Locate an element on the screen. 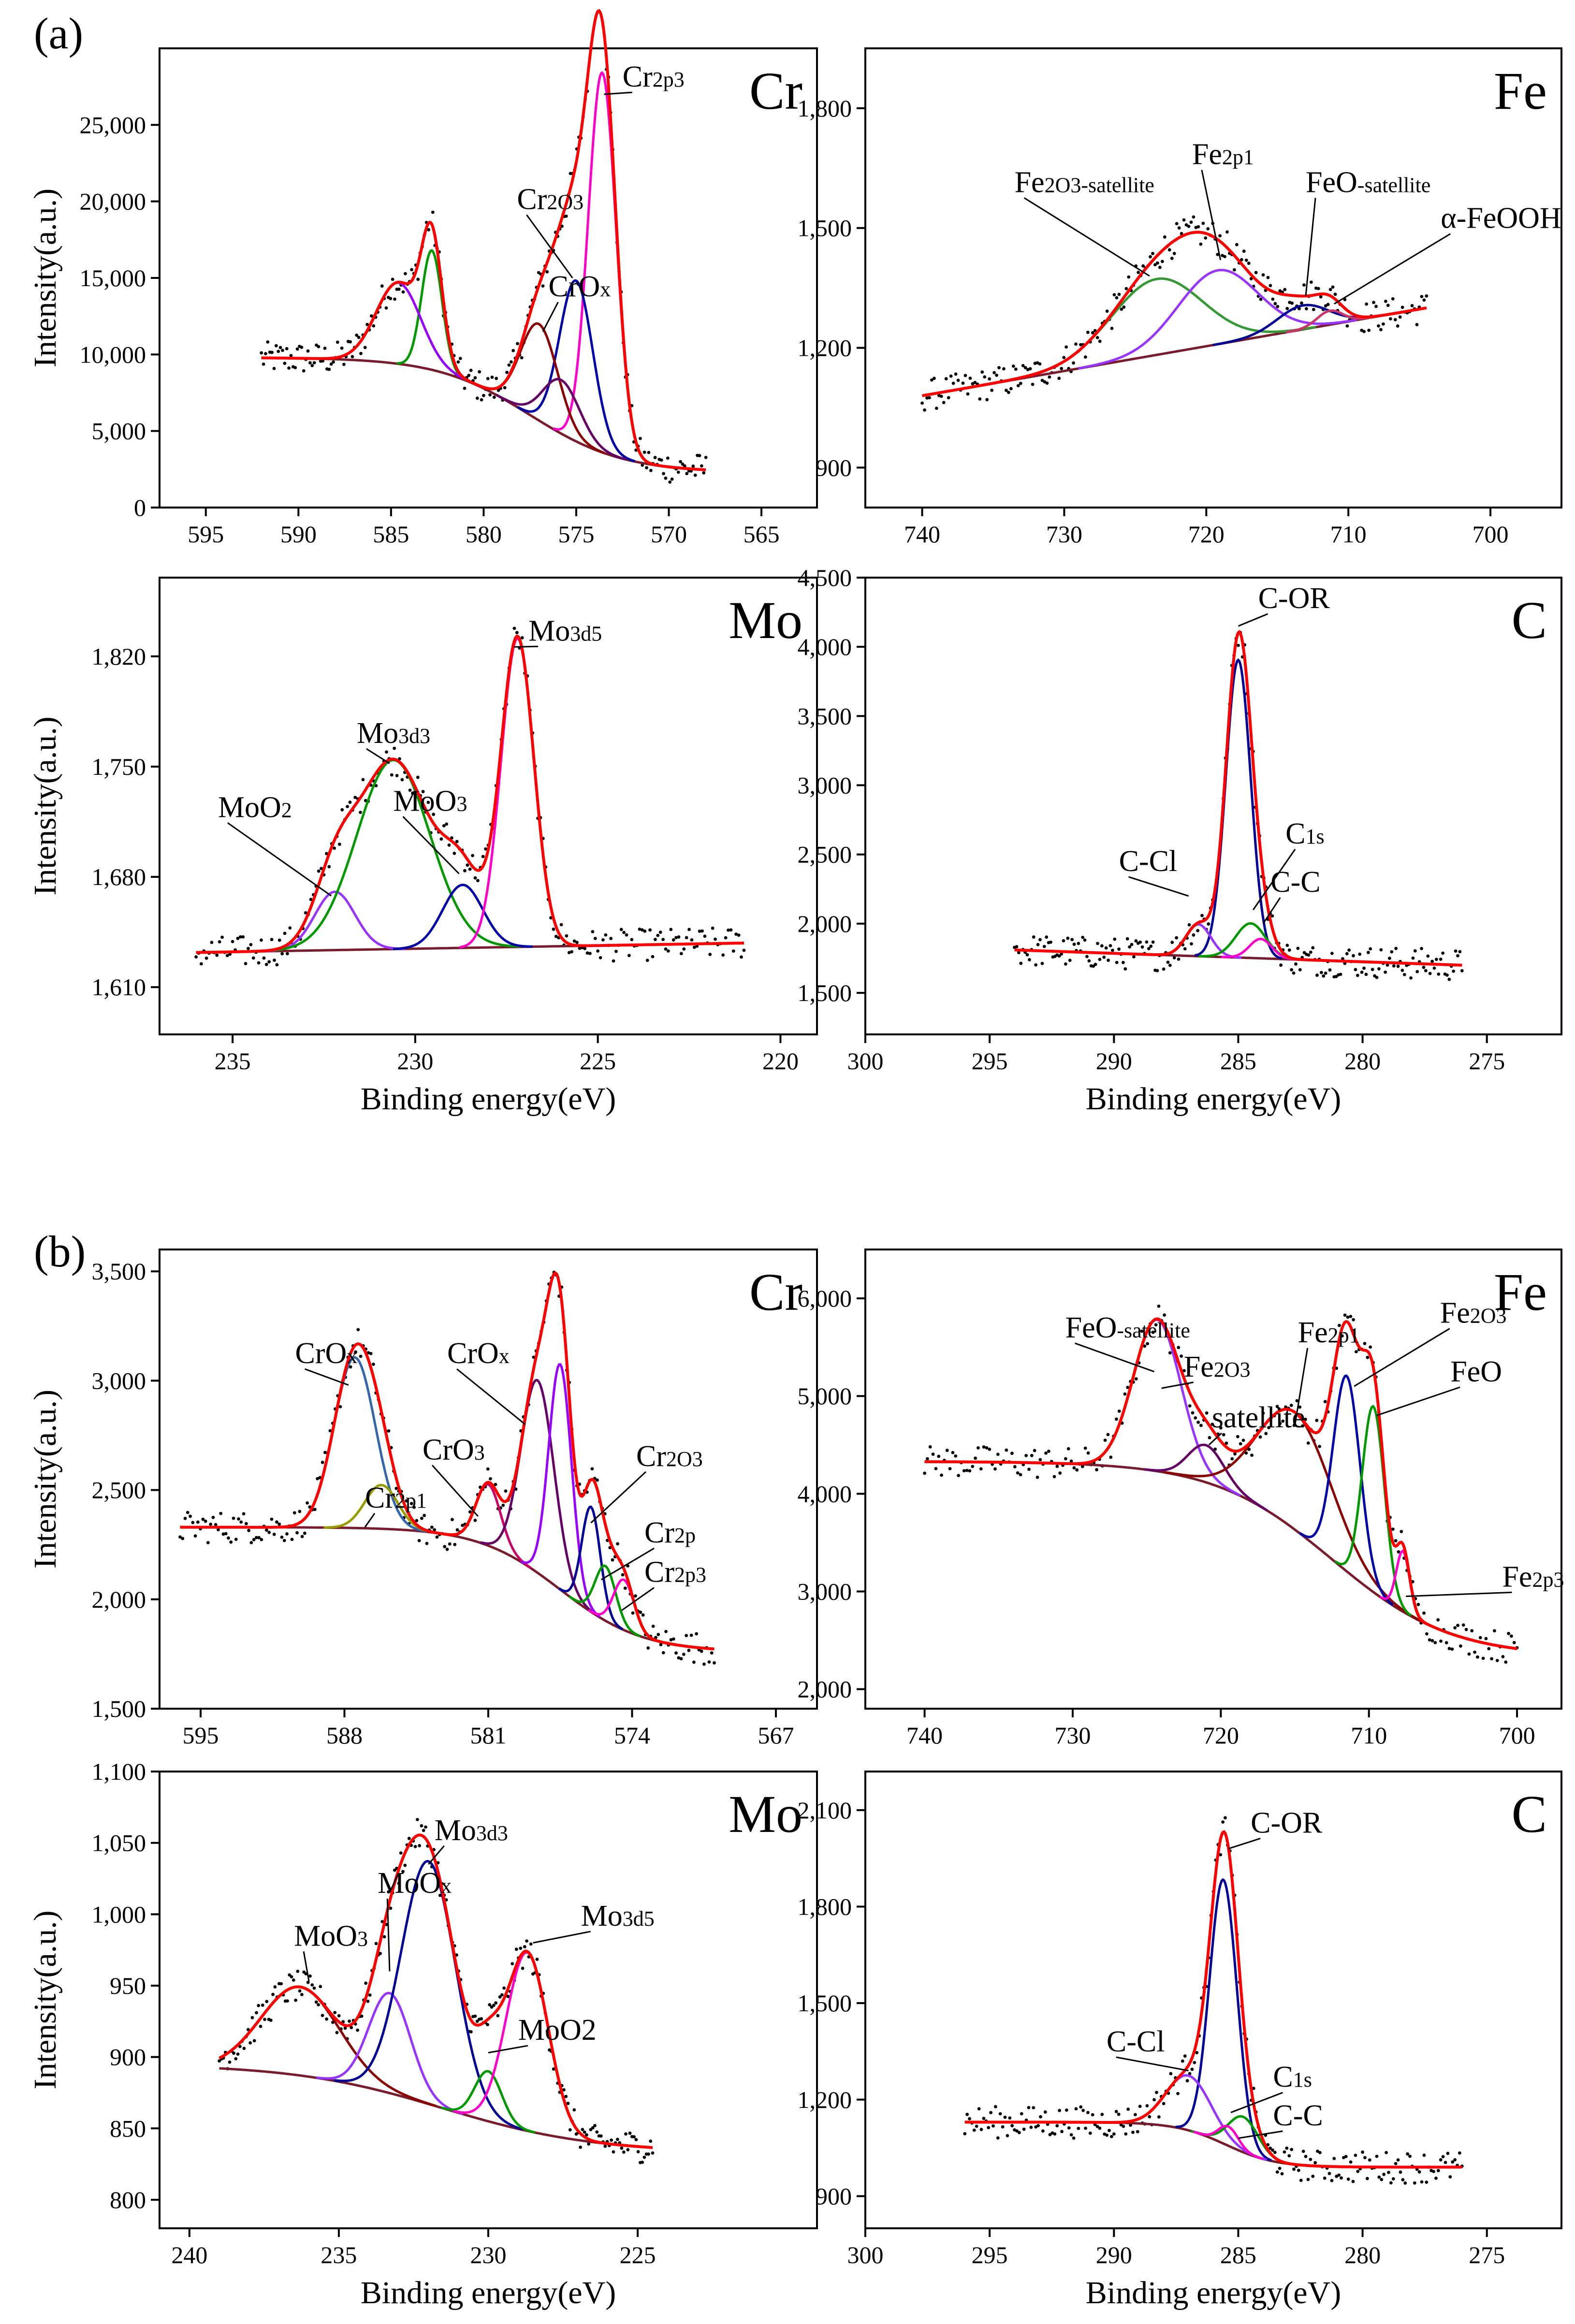 The height and width of the screenshot is (2324, 1575). x-tick-label: 570 is located at coordinates (669, 534).